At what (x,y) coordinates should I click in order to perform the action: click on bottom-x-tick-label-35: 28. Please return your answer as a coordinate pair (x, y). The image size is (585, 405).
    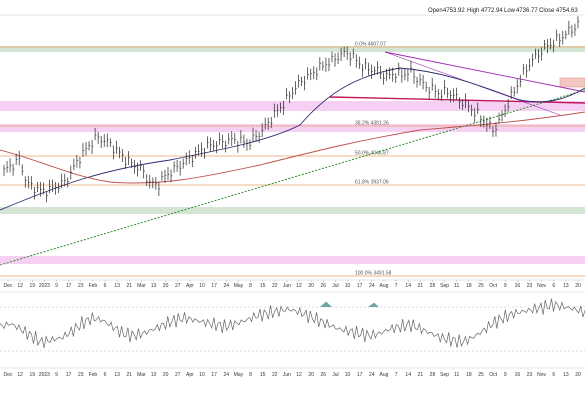
    Looking at the image, I should click on (433, 375).